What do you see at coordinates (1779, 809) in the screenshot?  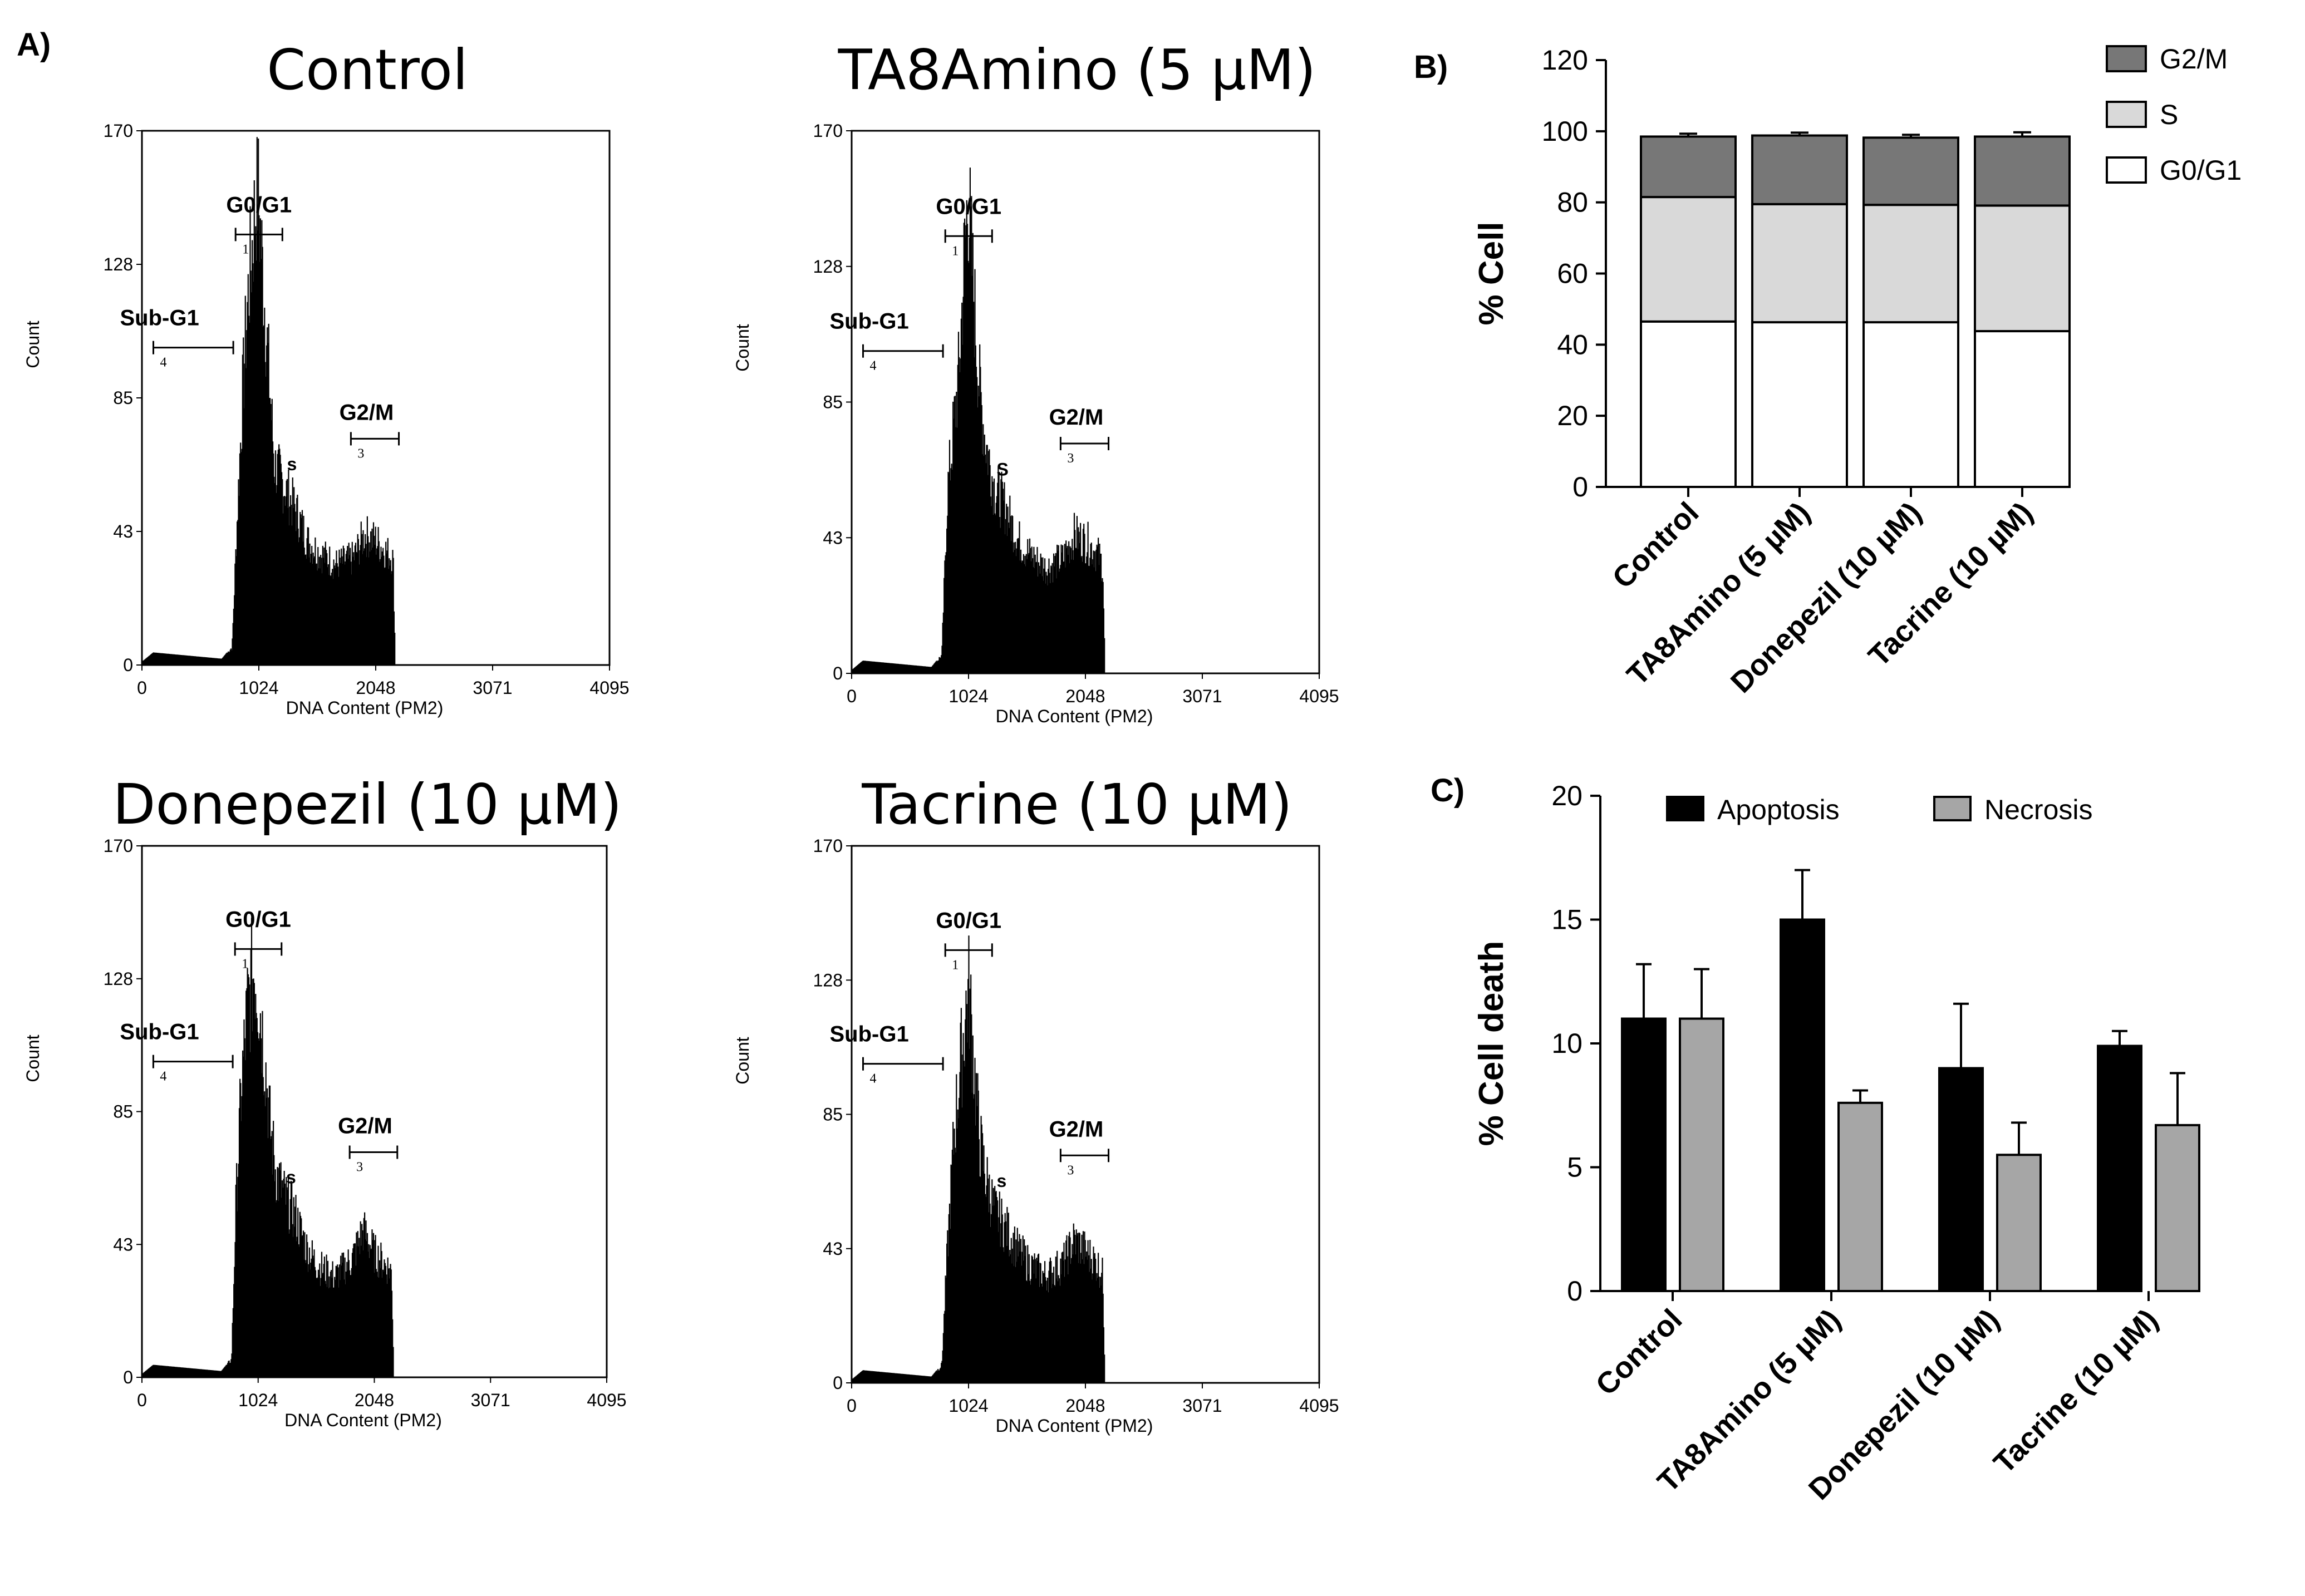 I see `legend-label: Apoptosis` at bounding box center [1779, 809].